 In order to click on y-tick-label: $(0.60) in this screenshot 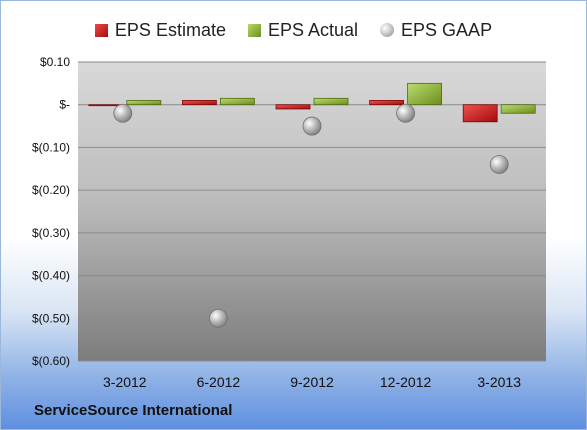, I will do `click(51, 361)`.